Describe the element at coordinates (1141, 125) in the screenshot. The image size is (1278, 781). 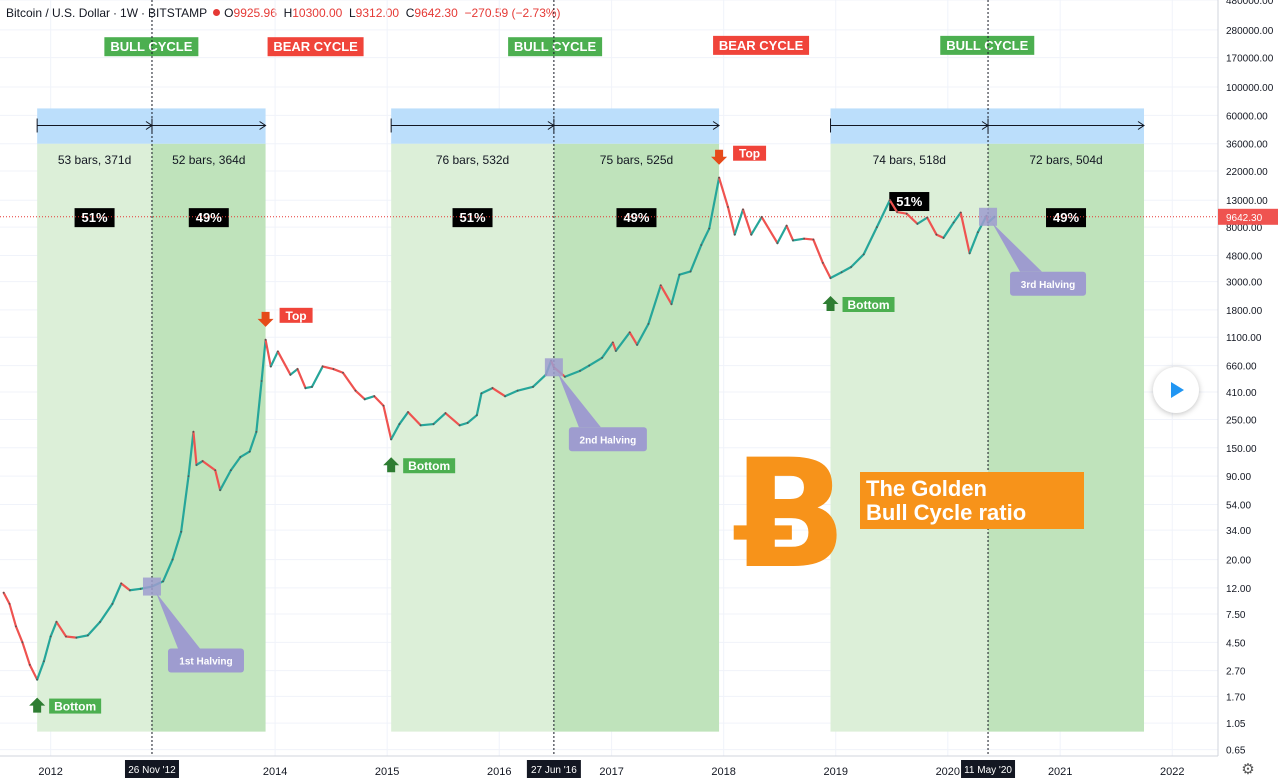
I see `range-arrowhead` at that location.